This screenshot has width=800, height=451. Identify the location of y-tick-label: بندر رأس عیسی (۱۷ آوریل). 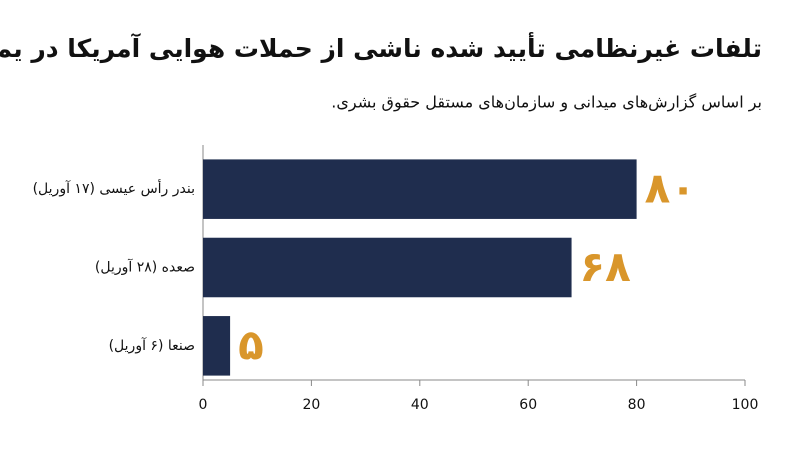
(114, 188).